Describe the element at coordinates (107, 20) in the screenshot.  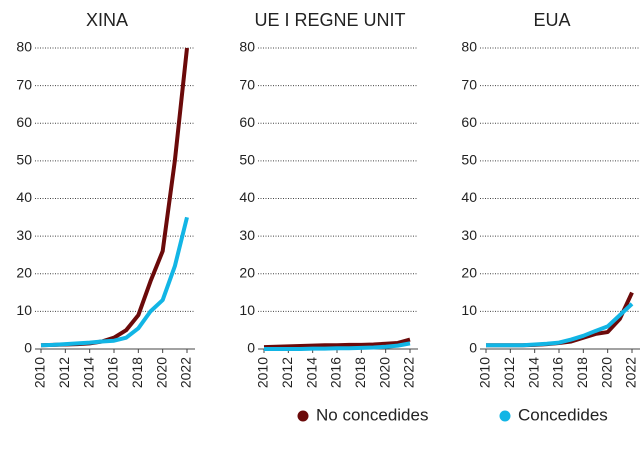
I see `chart-title: XINA` at that location.